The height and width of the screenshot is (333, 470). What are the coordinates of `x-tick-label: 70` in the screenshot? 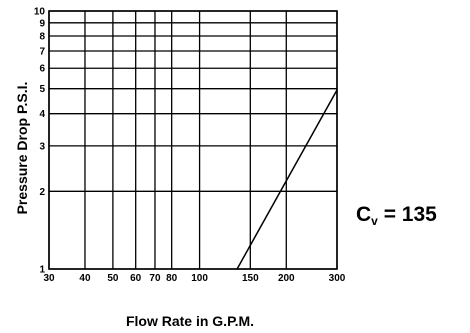 It's located at (155, 278).